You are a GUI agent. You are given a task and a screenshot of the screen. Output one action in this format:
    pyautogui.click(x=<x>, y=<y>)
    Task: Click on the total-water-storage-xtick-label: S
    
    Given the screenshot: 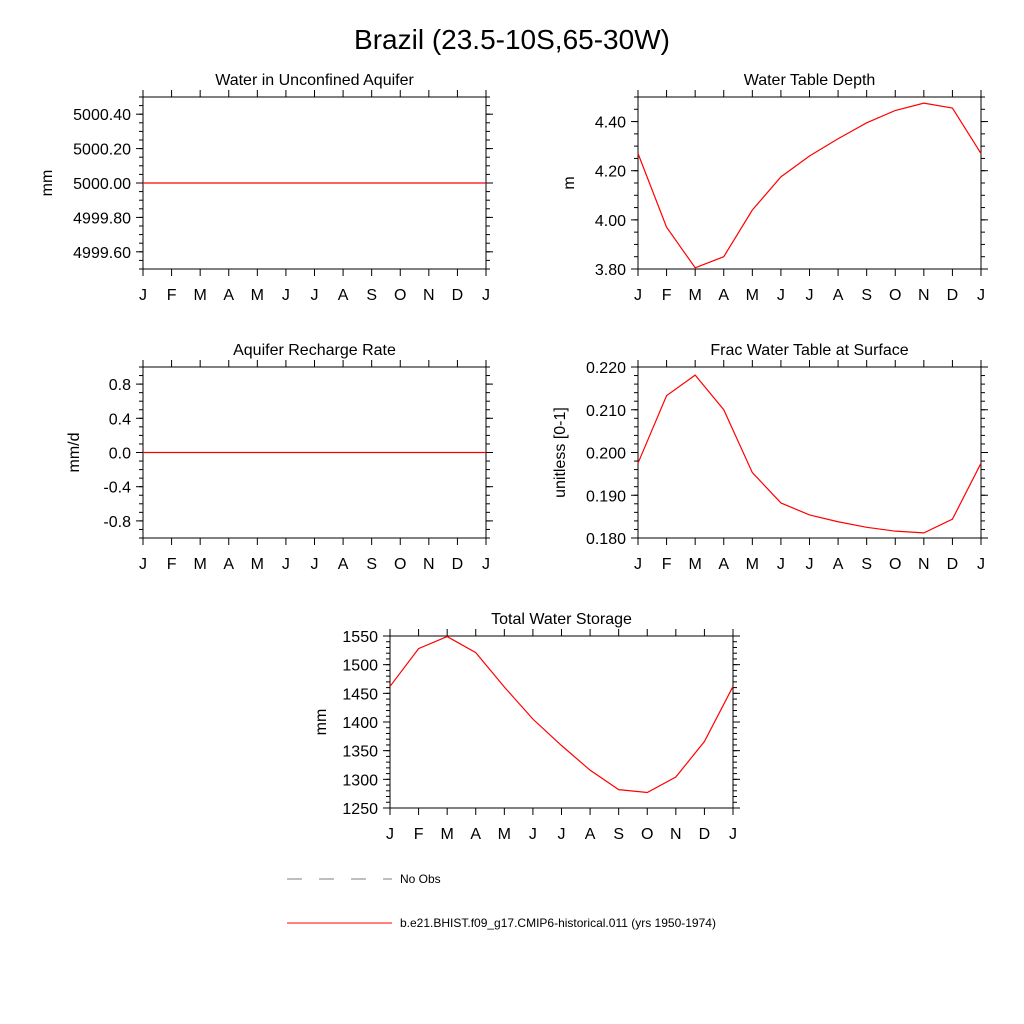 What is the action you would take?
    pyautogui.click(x=618, y=834)
    